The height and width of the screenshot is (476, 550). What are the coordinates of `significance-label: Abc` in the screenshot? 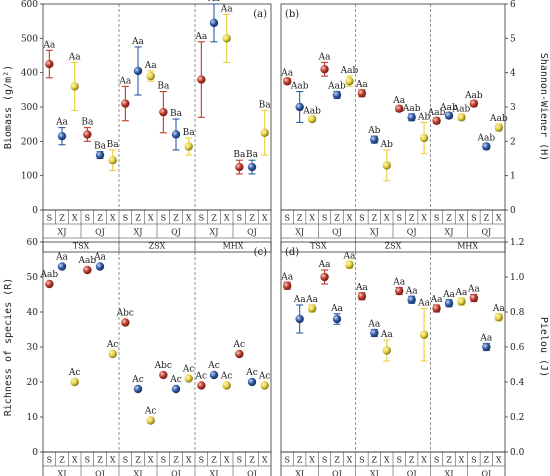 It's located at (163, 366).